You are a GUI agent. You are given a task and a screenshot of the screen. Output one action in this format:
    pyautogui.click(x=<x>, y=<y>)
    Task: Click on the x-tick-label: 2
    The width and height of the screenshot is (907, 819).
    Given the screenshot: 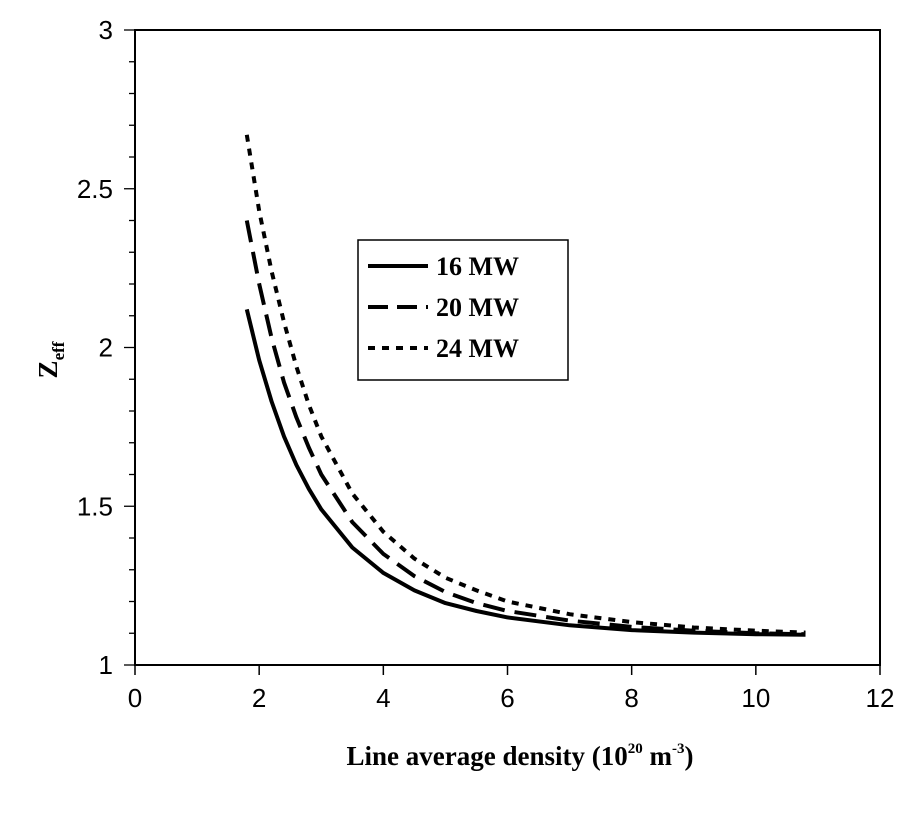 What is the action you would take?
    pyautogui.click(x=259, y=698)
    